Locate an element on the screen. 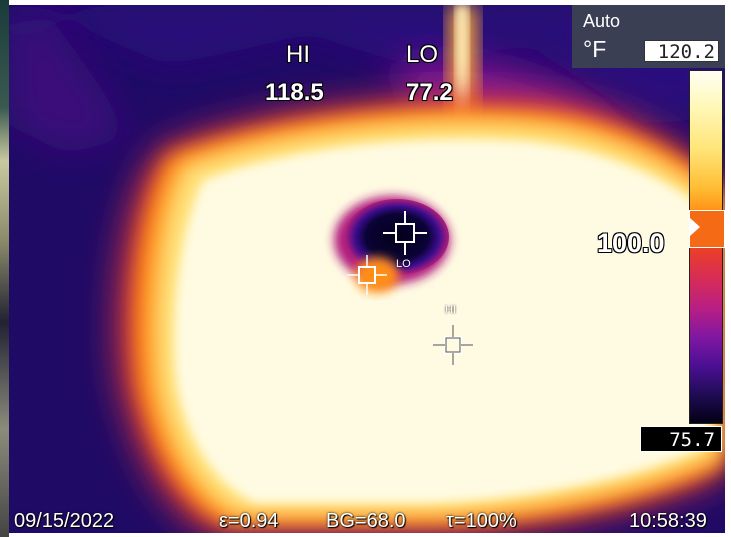 The image size is (731, 537). temperature-unit: °F is located at coordinates (595, 49).